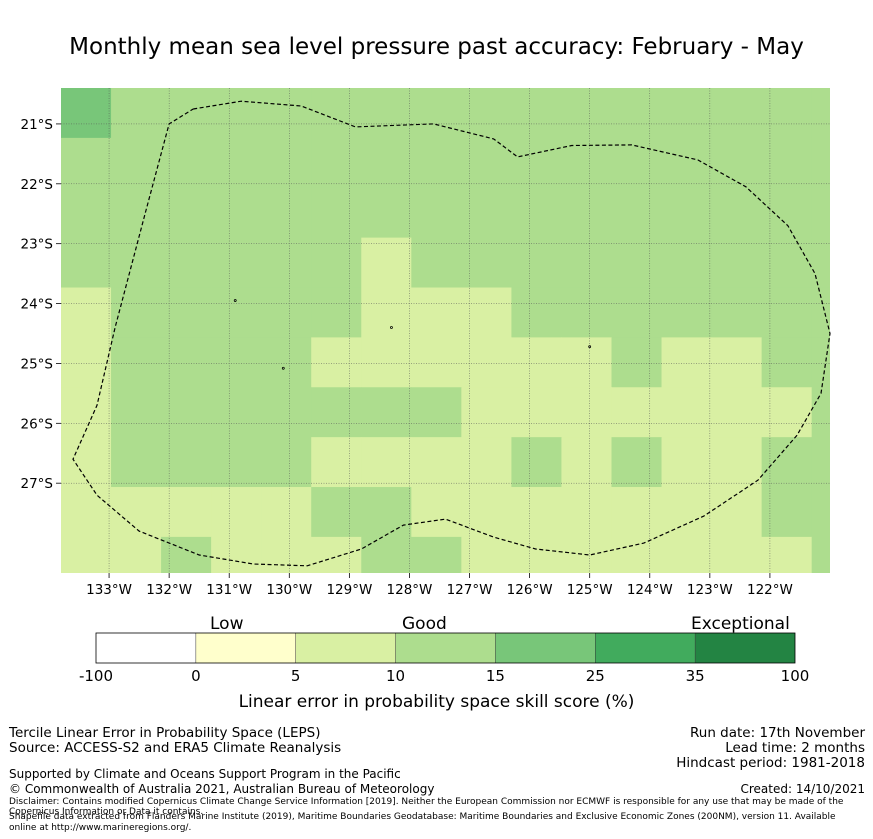  What do you see at coordinates (445, 648) in the screenshot?
I see `colorbar-frame` at bounding box center [445, 648].